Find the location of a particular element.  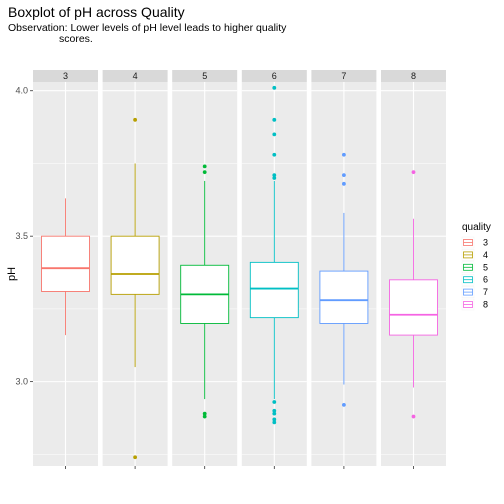

chart-title: Boxplot of pH across Quality is located at coordinates (96, 12).